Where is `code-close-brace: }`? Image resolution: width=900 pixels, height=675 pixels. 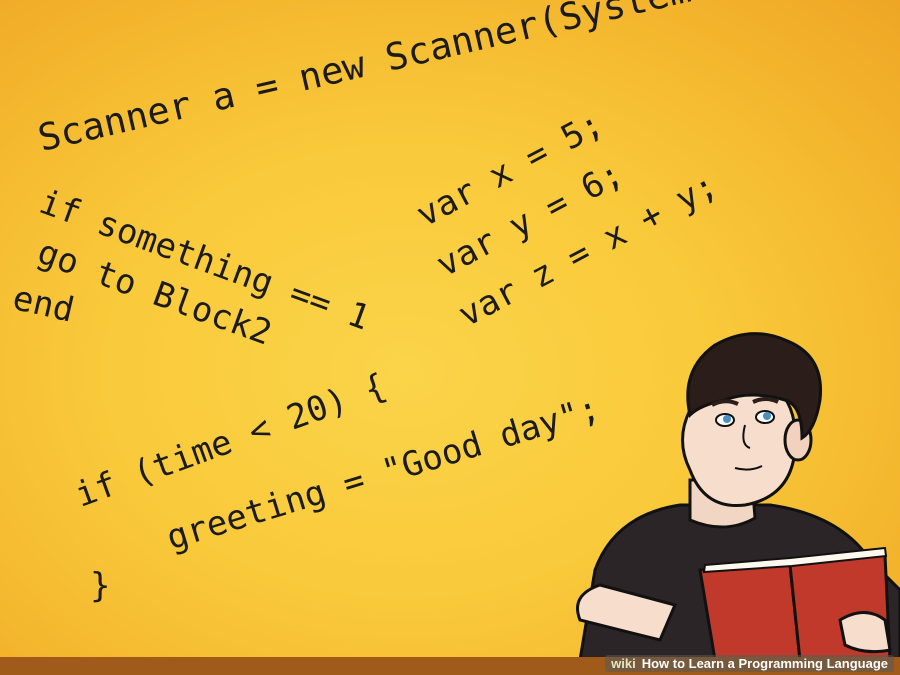
code-close-brace: } is located at coordinates (100, 586).